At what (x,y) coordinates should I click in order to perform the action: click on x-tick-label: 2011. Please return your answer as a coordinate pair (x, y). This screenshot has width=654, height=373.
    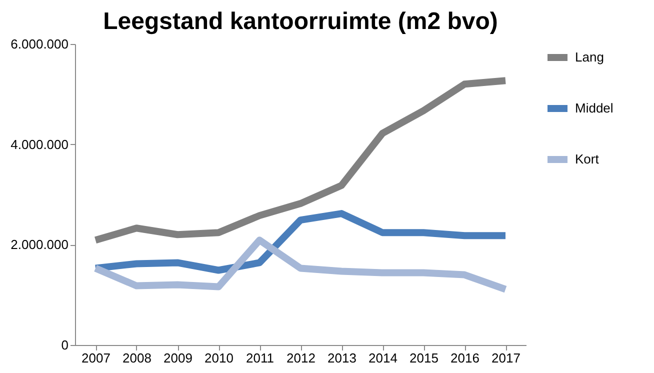
    Looking at the image, I should click on (260, 358).